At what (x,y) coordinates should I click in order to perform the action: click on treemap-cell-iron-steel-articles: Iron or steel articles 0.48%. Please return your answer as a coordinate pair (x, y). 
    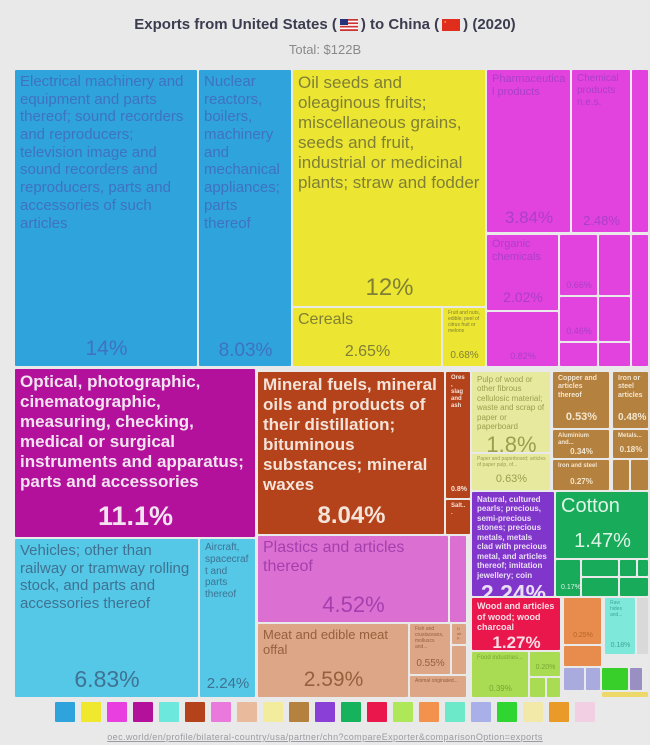
    Looking at the image, I should click on (630, 400).